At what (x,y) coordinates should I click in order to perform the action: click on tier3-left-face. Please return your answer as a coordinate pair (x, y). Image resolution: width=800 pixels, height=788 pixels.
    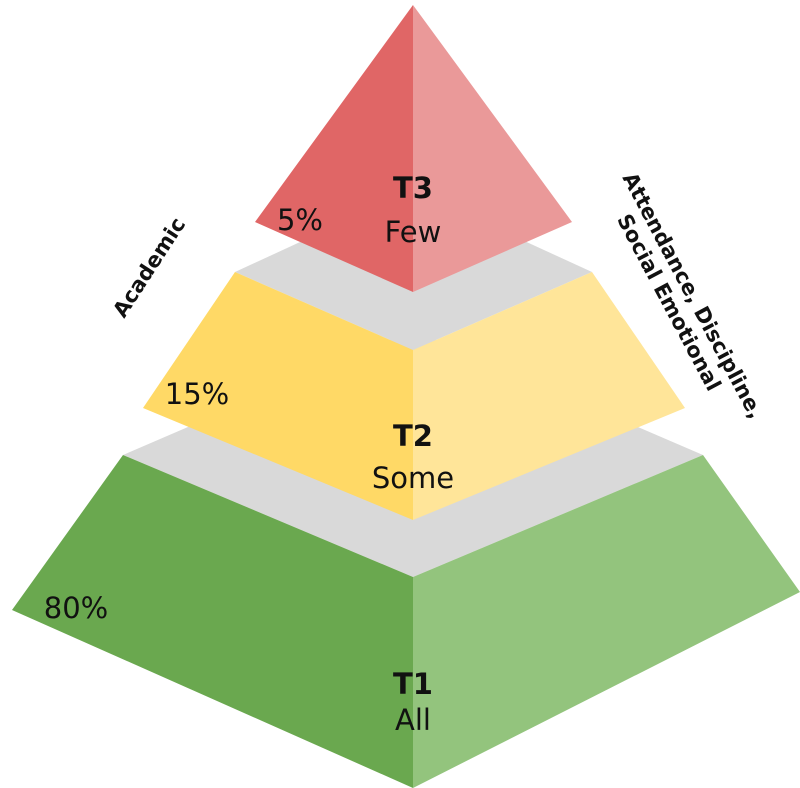
    Looking at the image, I should click on (334, 148).